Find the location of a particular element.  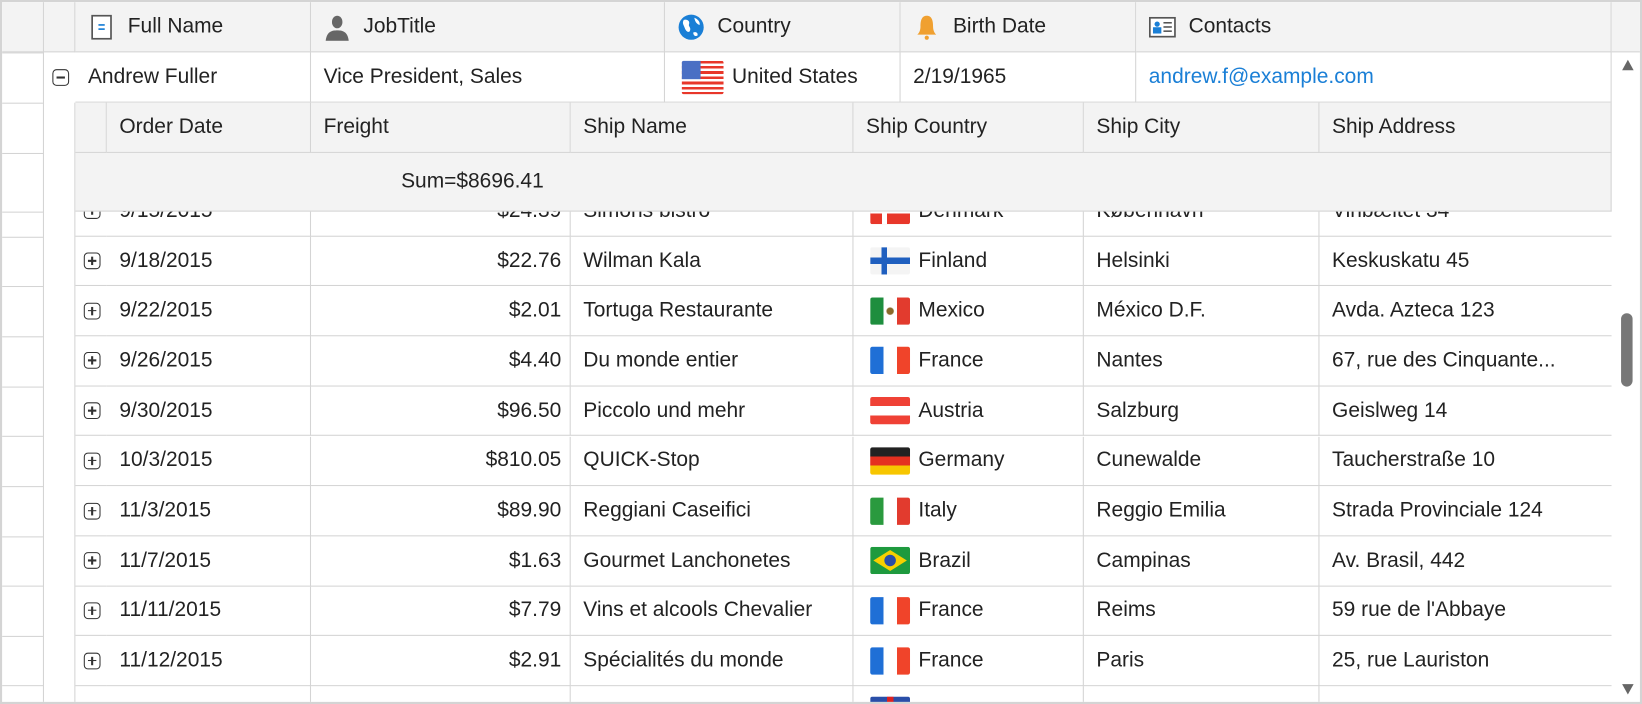

cell-address is located at coordinates (1465, 694).